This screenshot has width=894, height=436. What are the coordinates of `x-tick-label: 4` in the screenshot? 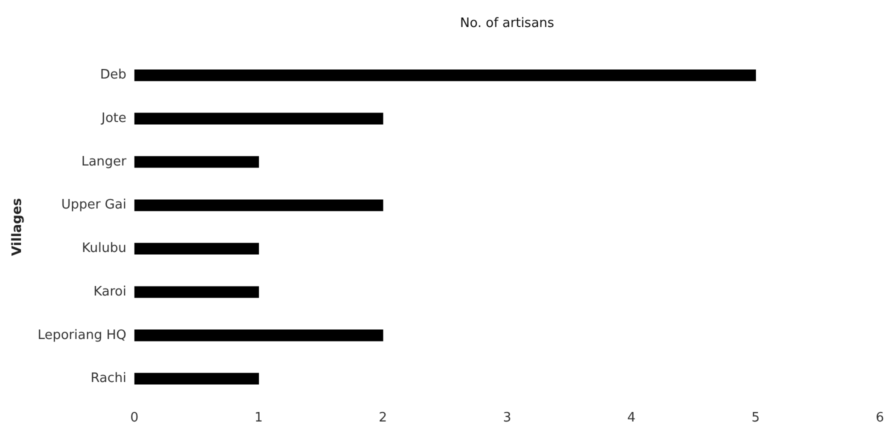 It's located at (631, 418).